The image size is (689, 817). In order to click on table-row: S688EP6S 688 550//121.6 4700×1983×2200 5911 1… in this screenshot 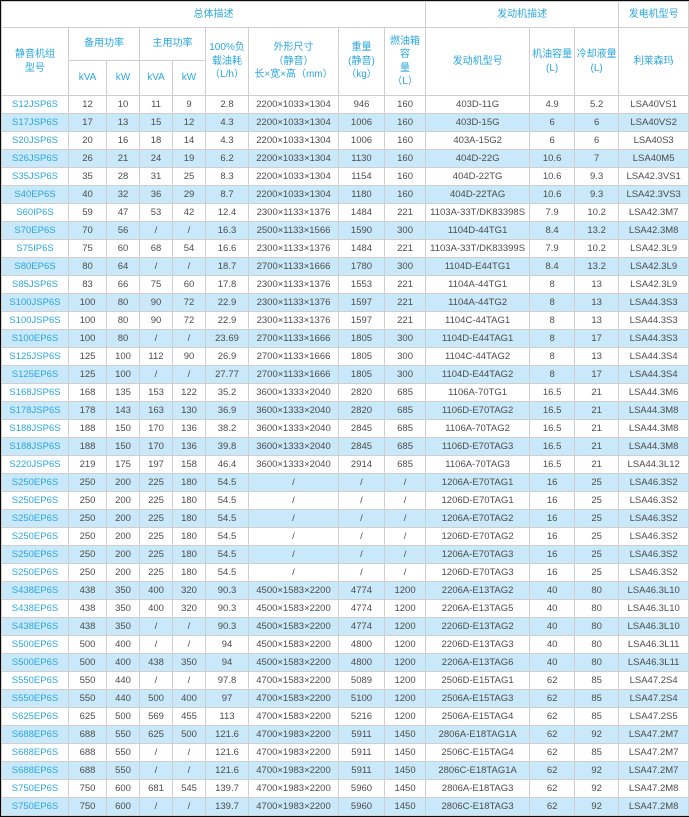, I will do `click(345, 770)`.